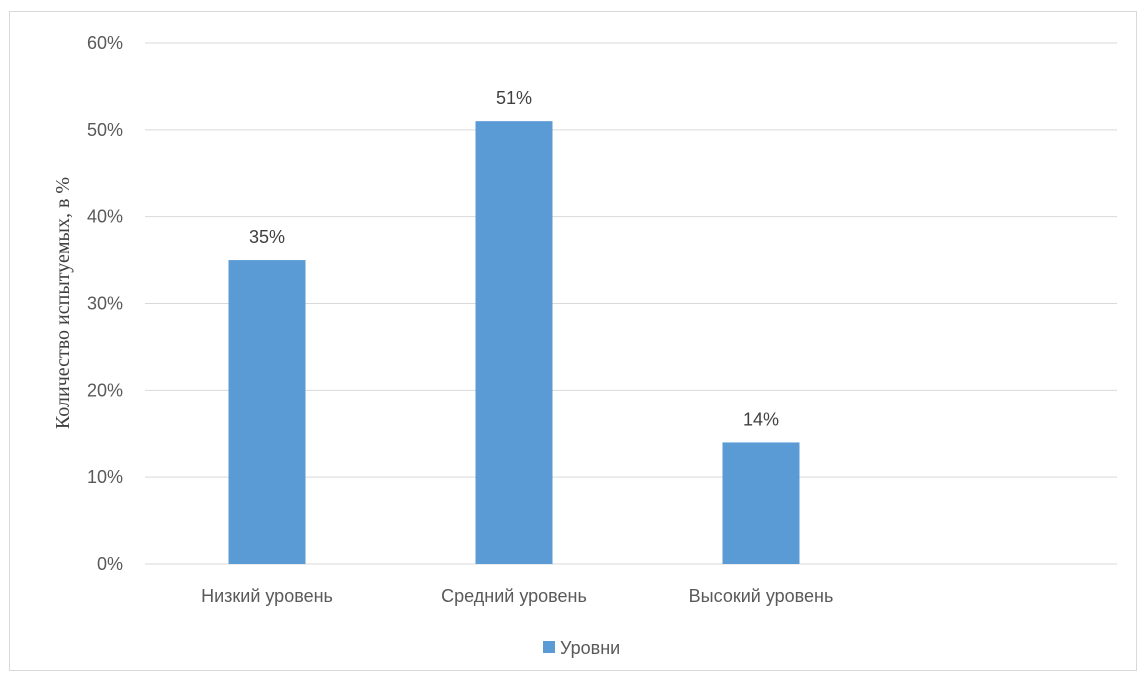 This screenshot has width=1147, height=678. I want to click on legend: Уровни, so click(581, 648).